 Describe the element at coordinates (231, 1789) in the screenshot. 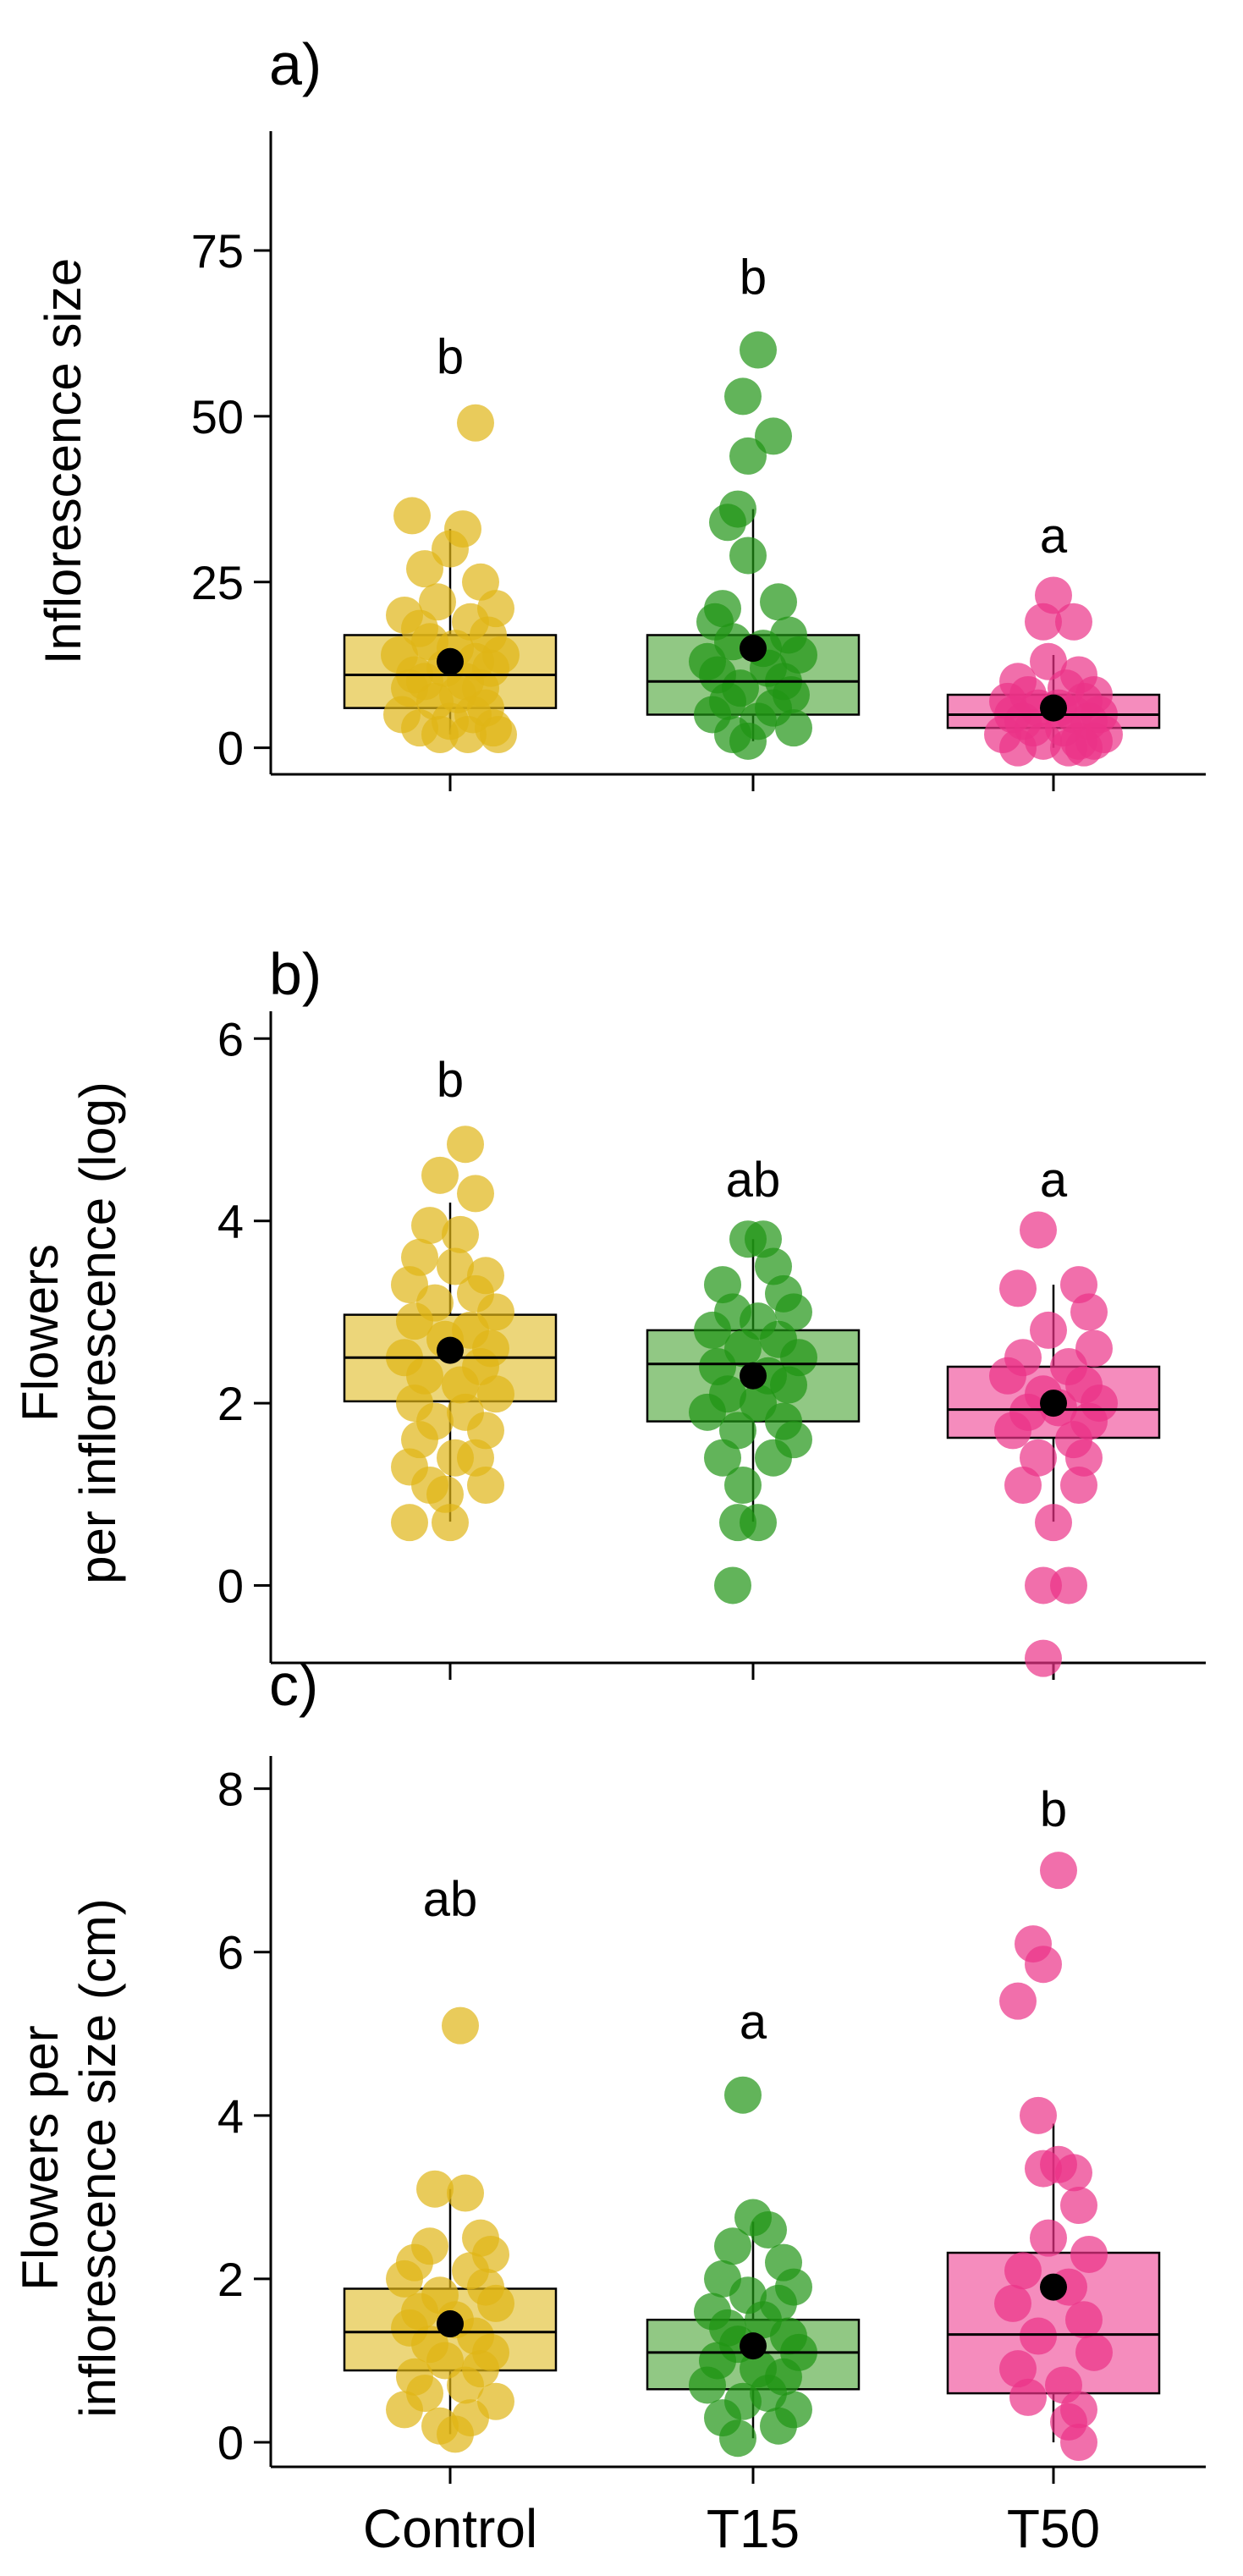

I see `y-tick-label: 8` at that location.